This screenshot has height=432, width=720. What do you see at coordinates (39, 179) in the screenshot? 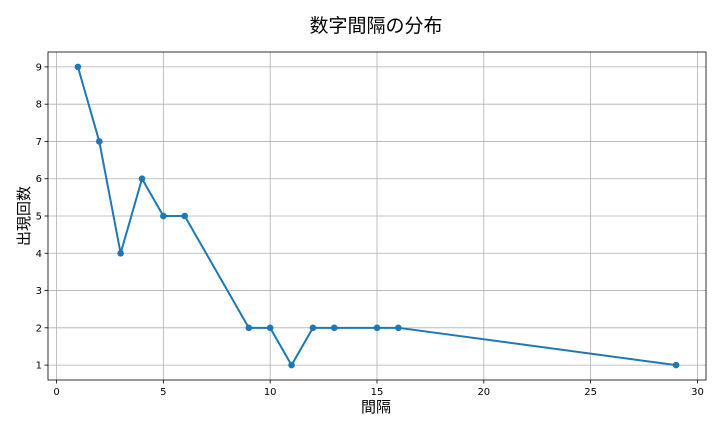
I see `y-tick-label: 6` at bounding box center [39, 179].